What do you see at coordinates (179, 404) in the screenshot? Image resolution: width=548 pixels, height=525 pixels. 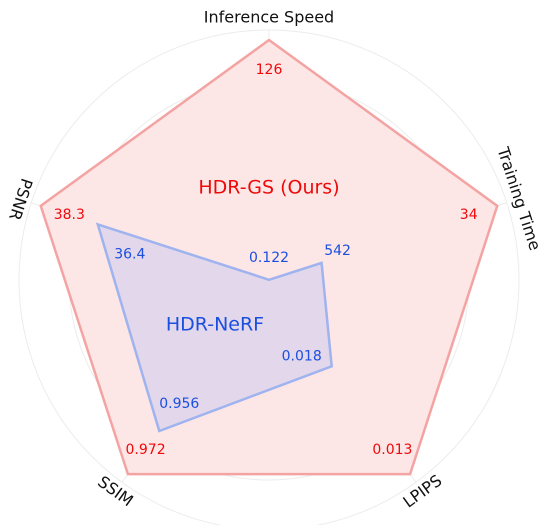 I see `value-label: 0.956` at bounding box center [179, 404].